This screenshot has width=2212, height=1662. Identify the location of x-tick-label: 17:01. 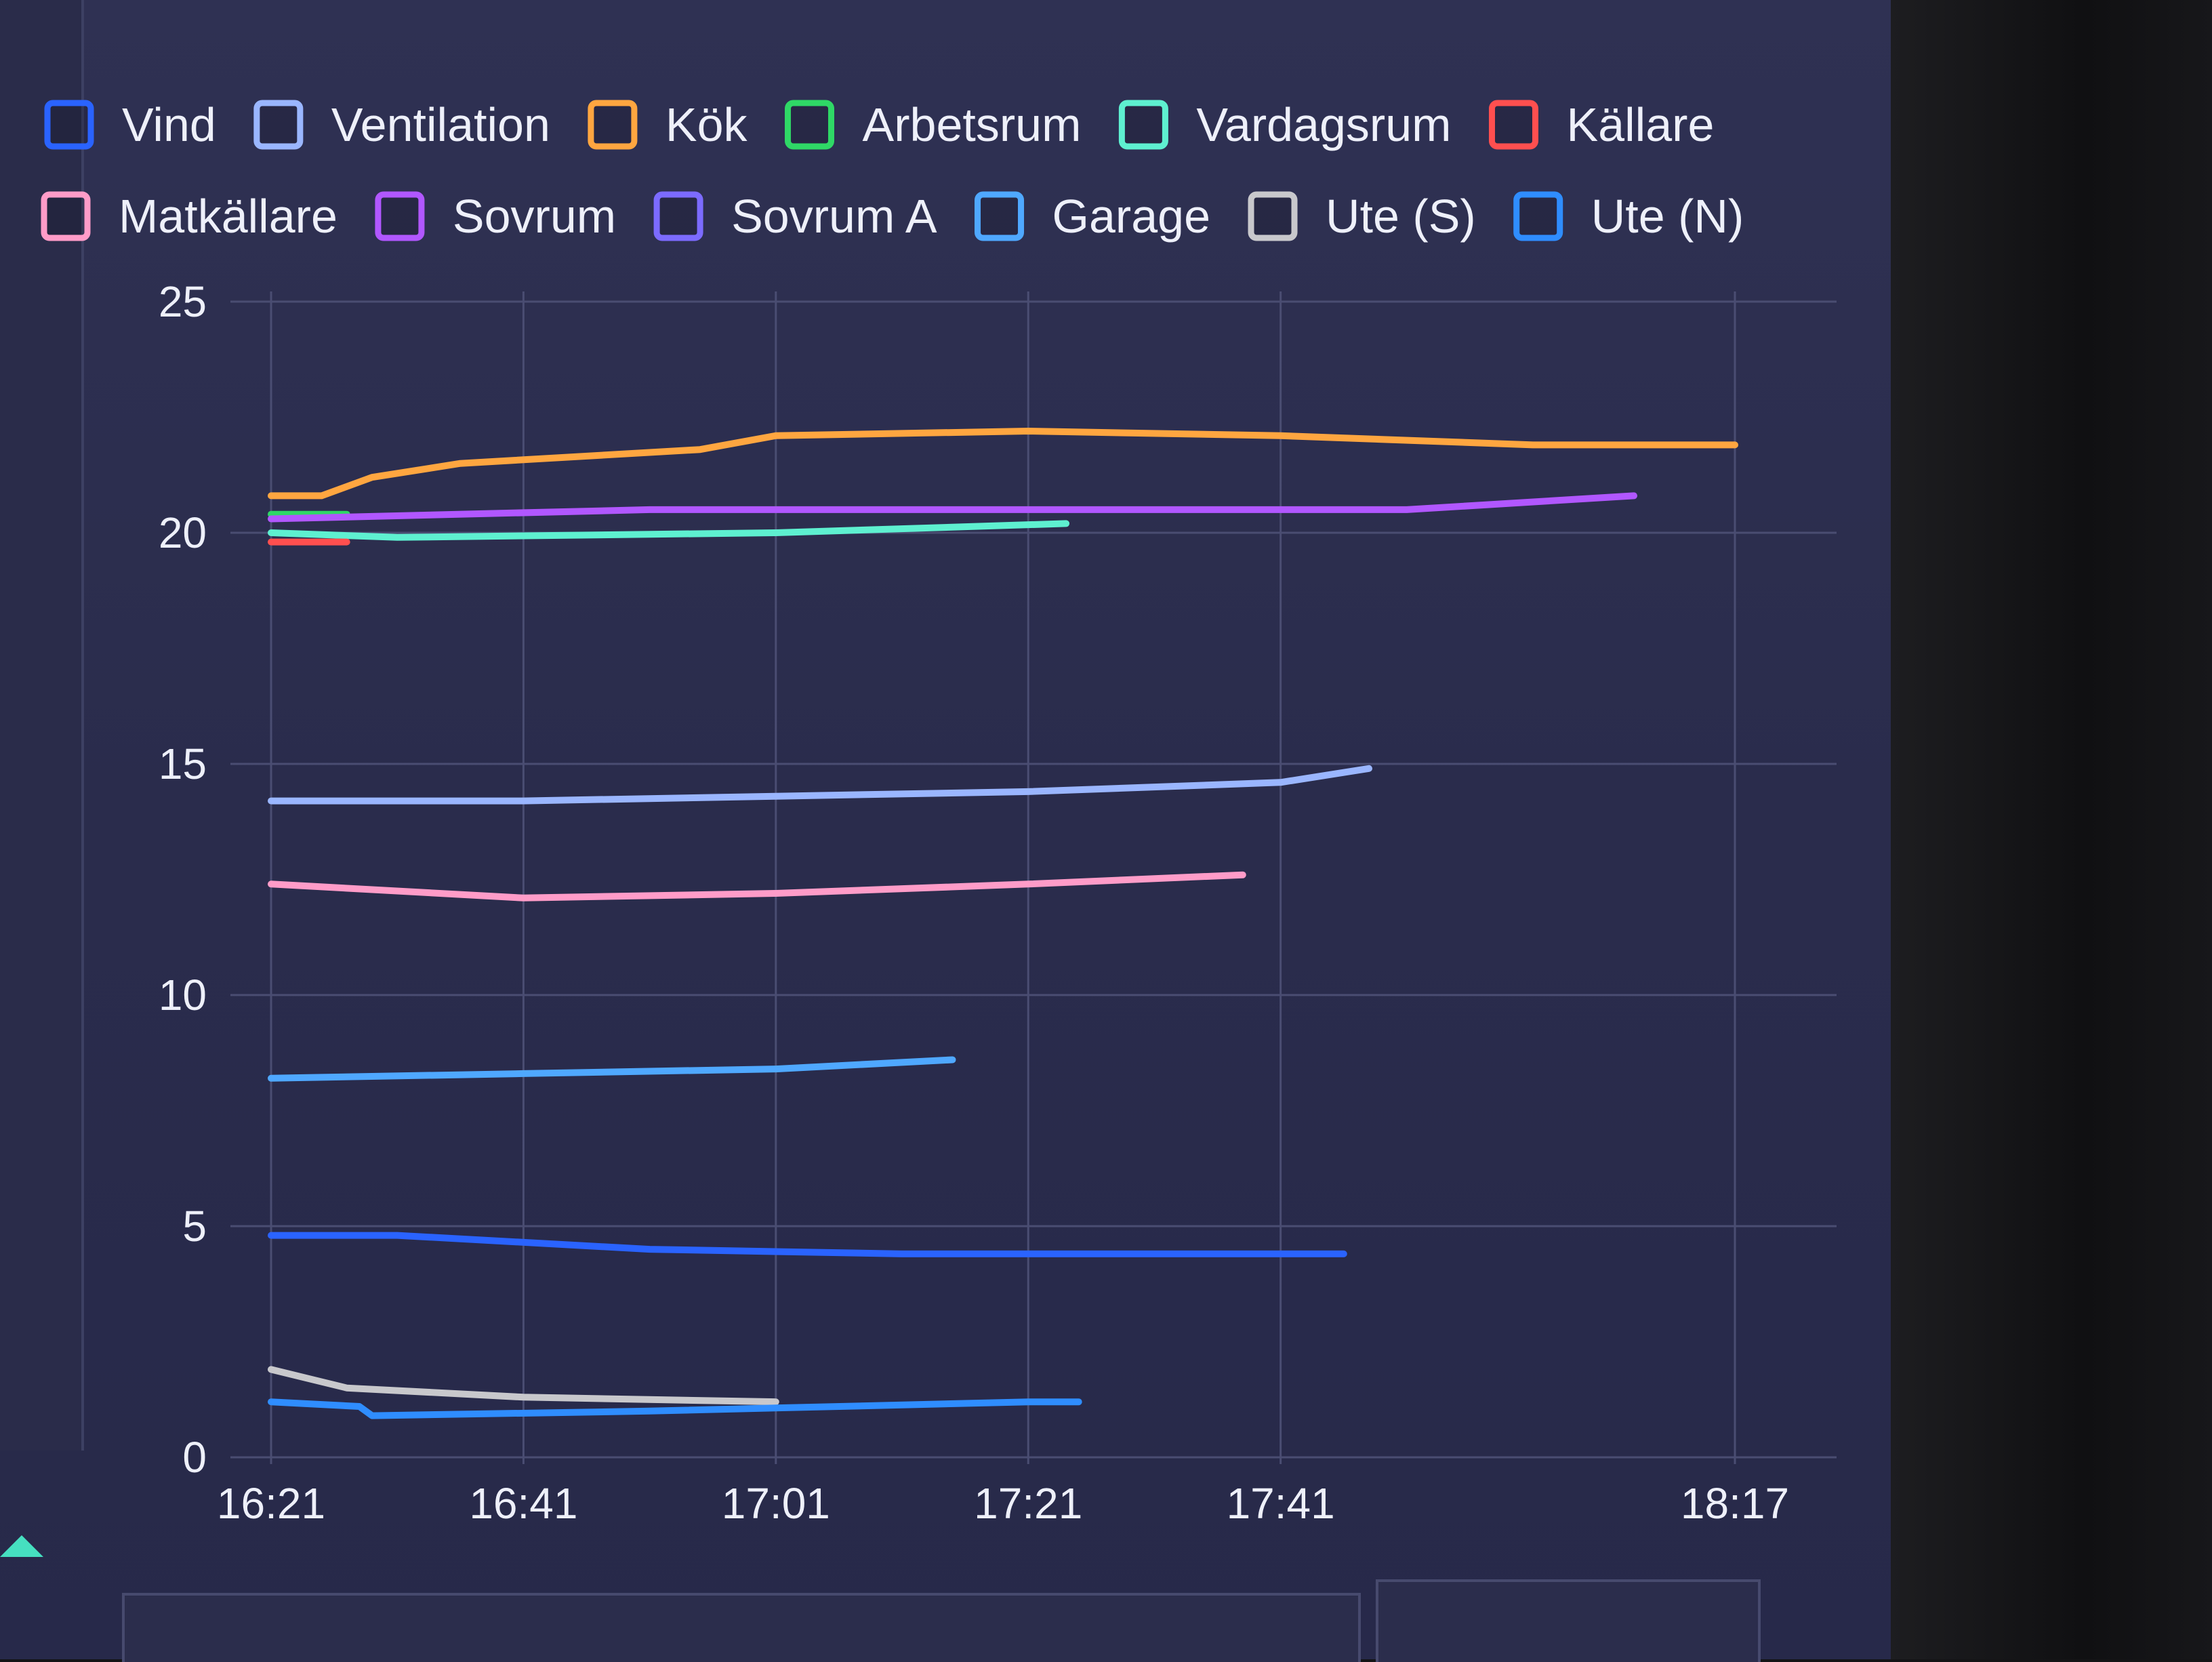
(776, 1503).